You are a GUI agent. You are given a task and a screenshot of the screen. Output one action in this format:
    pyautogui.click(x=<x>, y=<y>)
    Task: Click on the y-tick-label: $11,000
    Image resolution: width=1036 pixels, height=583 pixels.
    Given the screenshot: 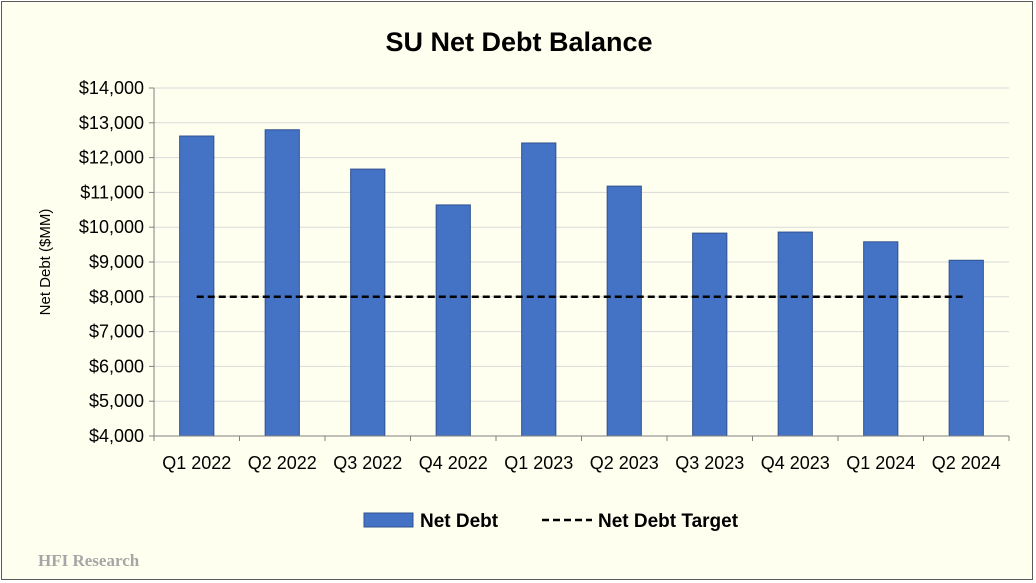 What is the action you would take?
    pyautogui.click(x=112, y=192)
    